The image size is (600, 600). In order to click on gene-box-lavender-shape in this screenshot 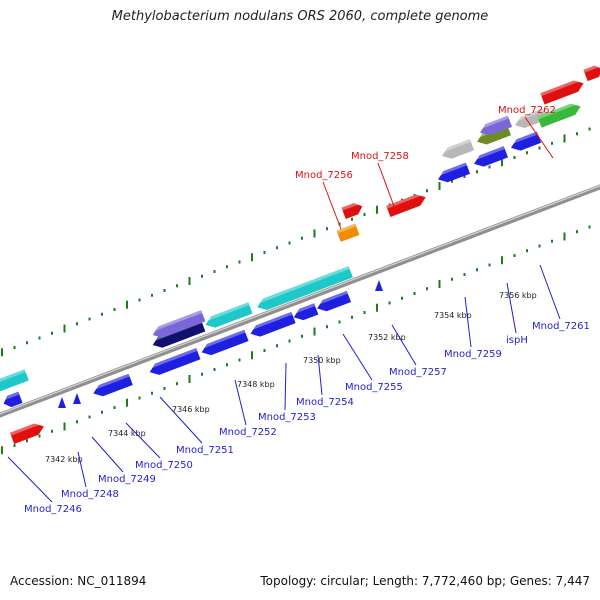, I will do `click(496, 125)`.